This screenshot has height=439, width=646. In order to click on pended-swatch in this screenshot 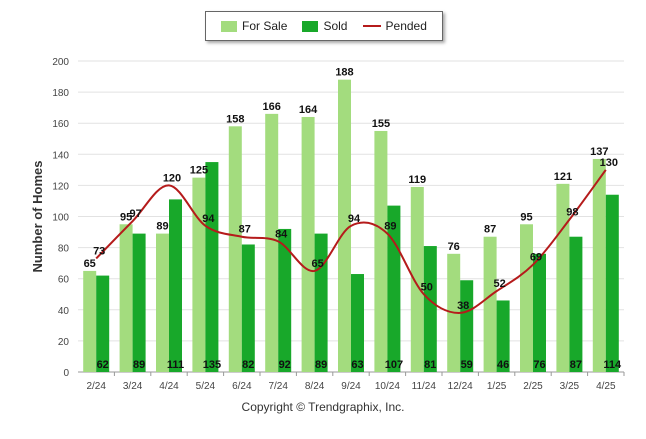, I will do `click(371, 26)`.